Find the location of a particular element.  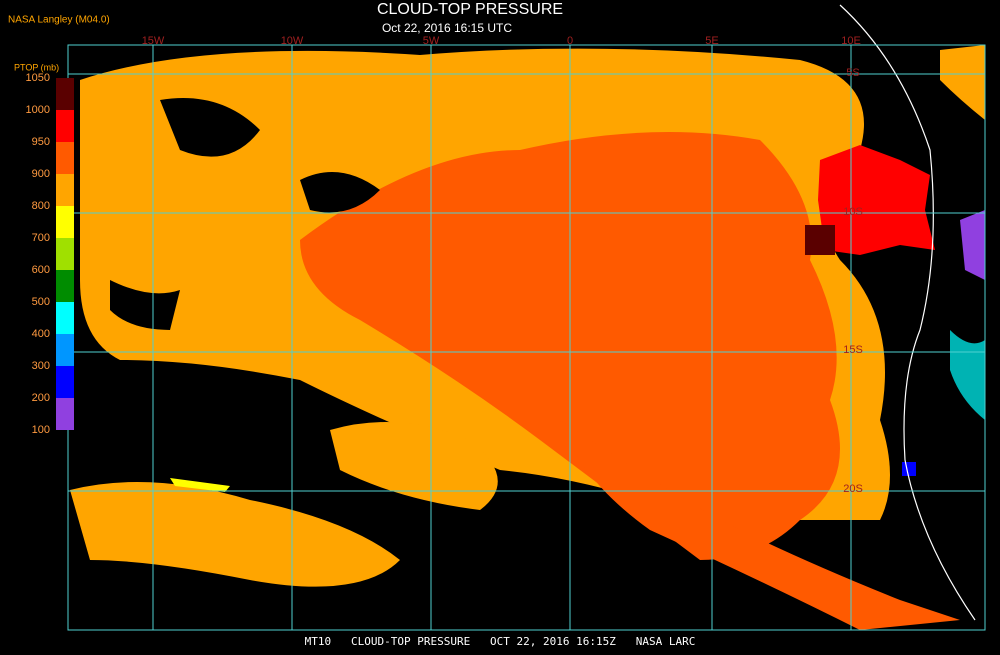

colorbar-tick-label: 400 is located at coordinates (41, 334).